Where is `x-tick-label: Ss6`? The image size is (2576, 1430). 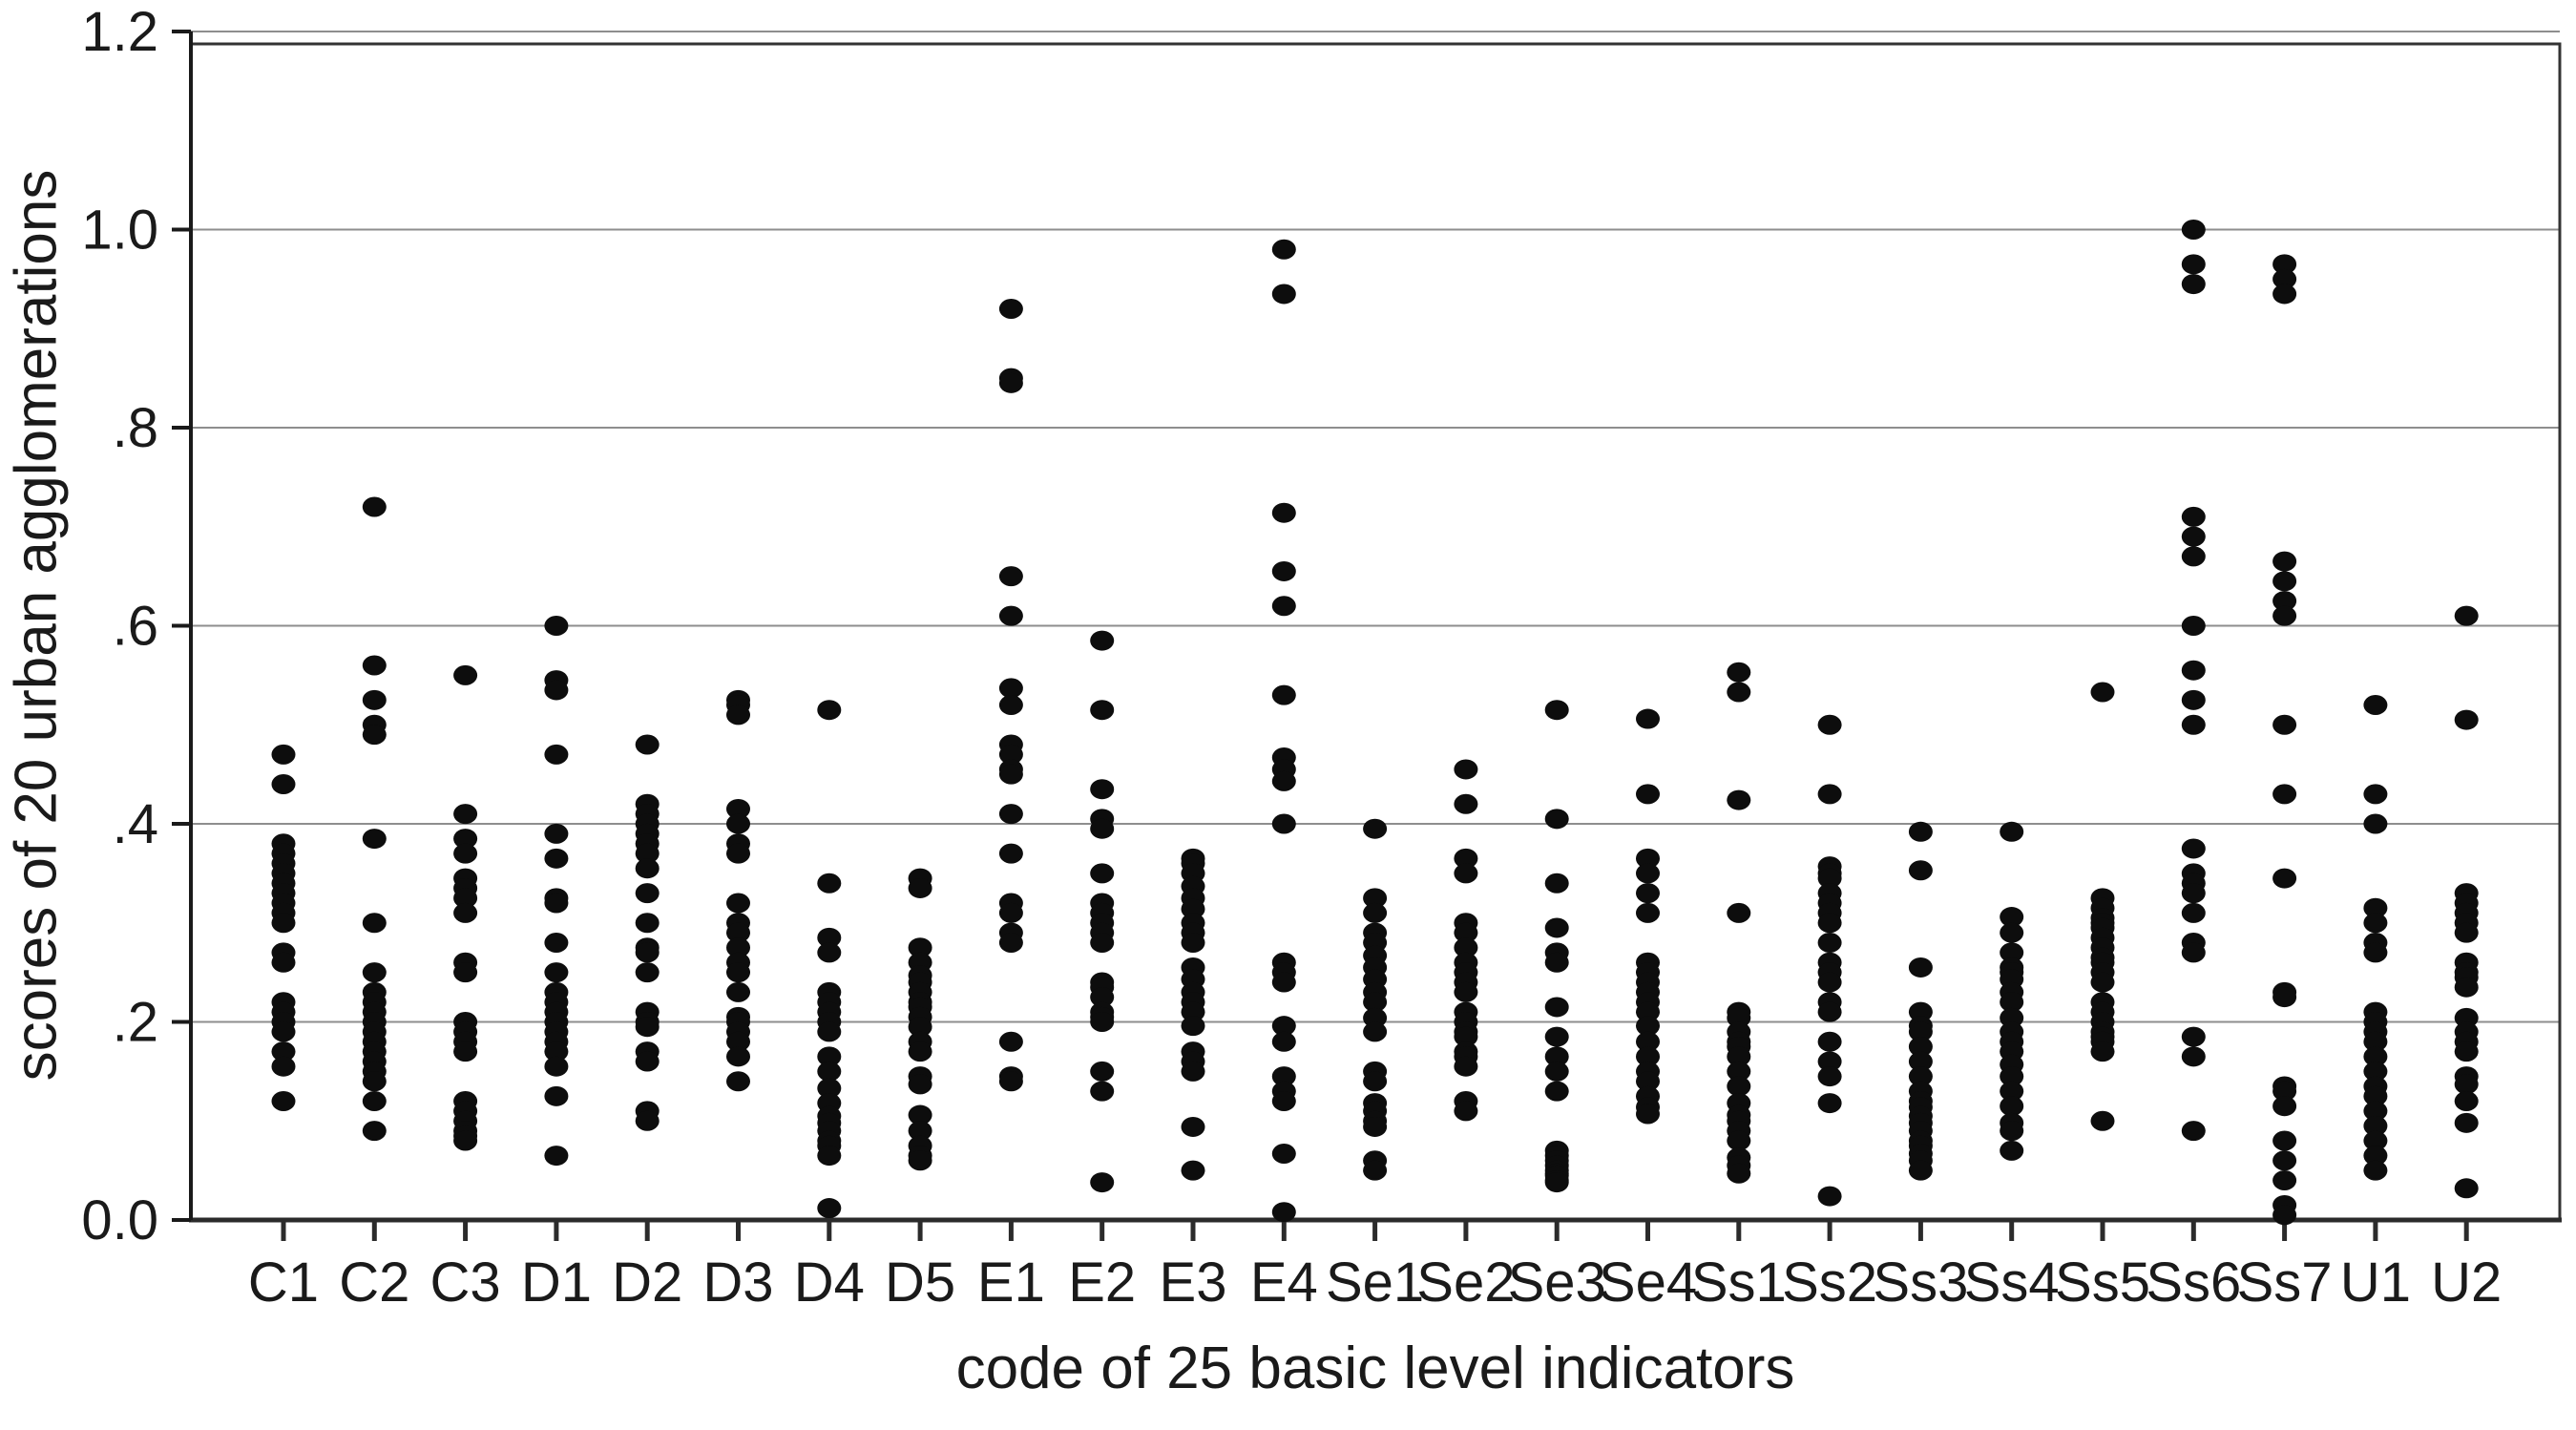
x-tick-label: Ss6 is located at coordinates (2193, 1282).